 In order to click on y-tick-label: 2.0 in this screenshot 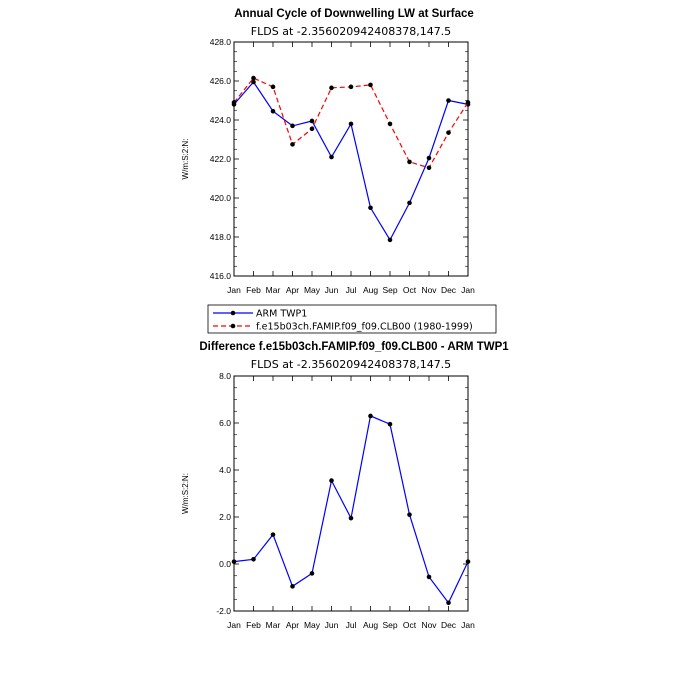, I will do `click(225, 517)`.